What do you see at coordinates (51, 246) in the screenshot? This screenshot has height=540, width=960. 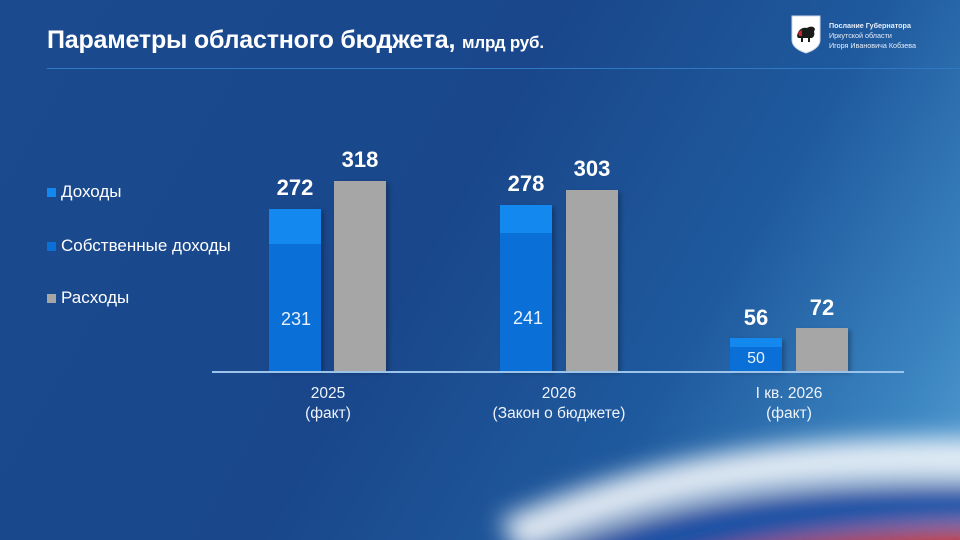 I see `legend-swatch-own-income` at bounding box center [51, 246].